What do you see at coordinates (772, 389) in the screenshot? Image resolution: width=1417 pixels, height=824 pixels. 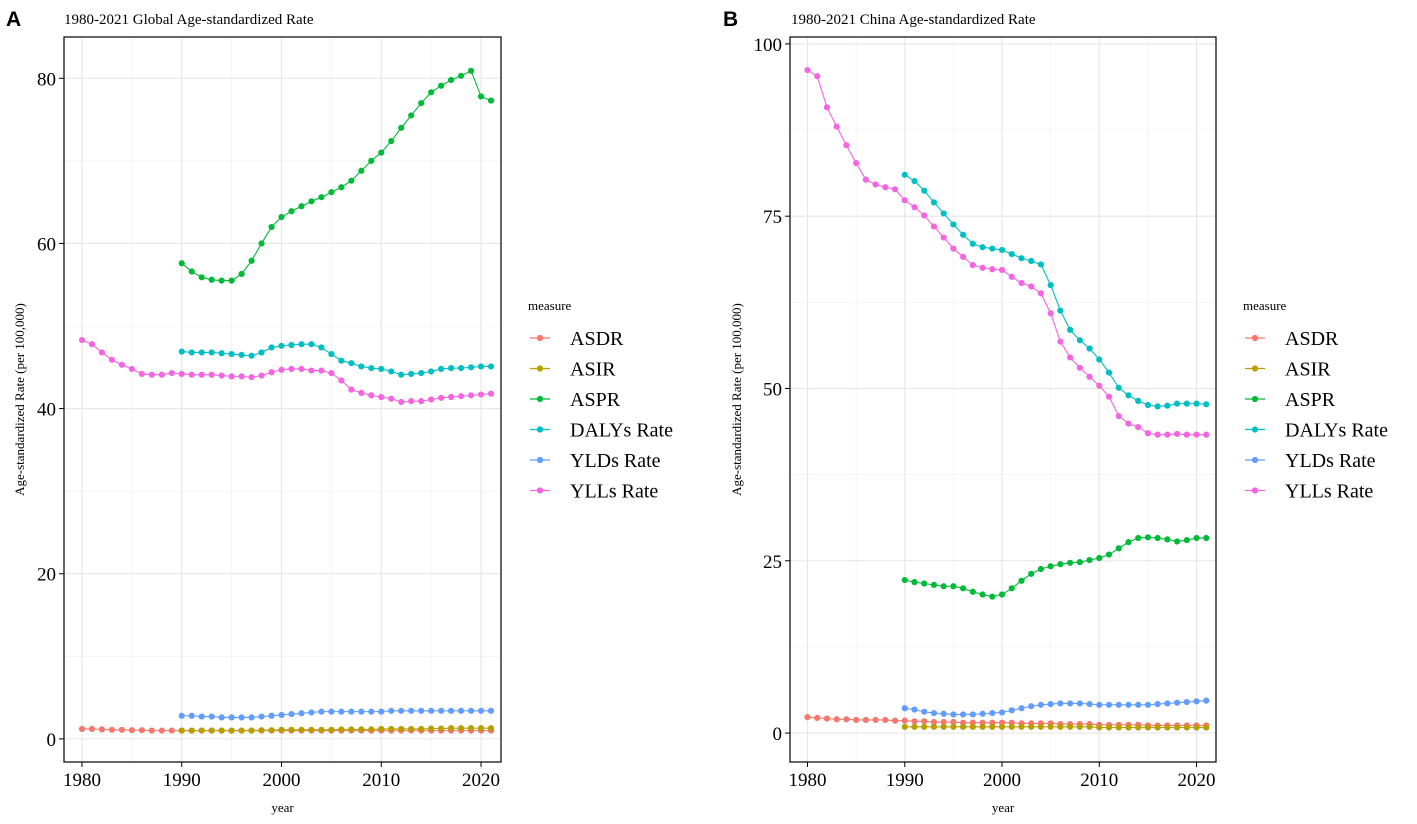 I see `y-tick-label: 50` at bounding box center [772, 389].